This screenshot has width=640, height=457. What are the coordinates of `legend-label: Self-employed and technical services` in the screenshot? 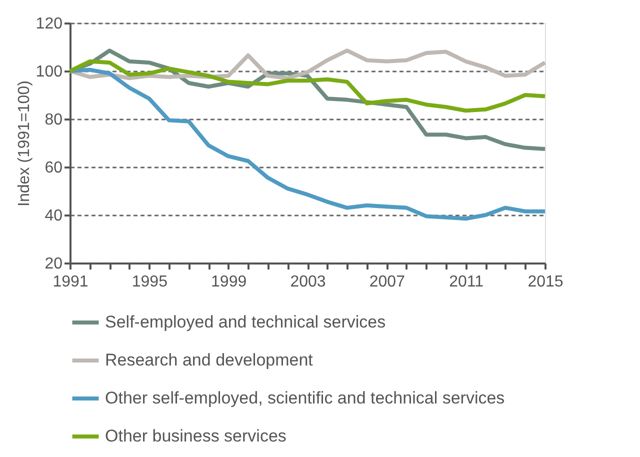 It's located at (245, 322).